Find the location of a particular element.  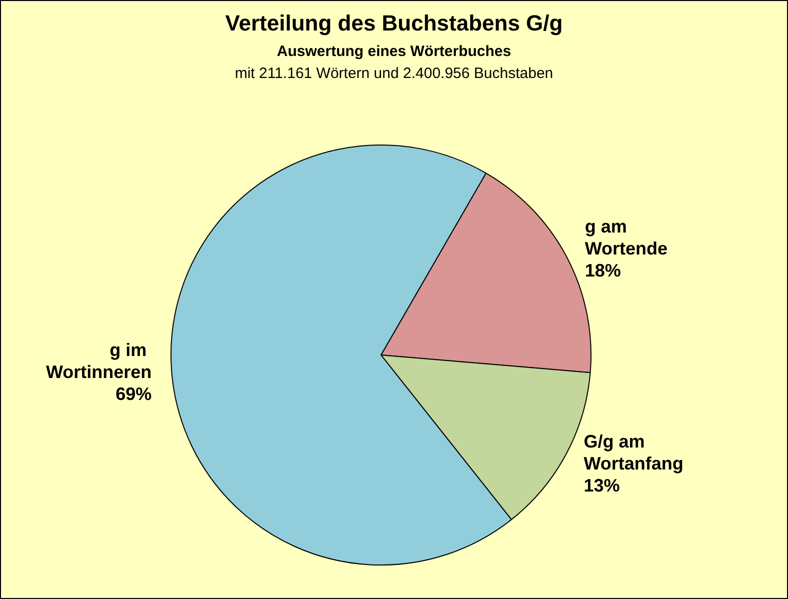

data-label: 69% is located at coordinates (134, 394).